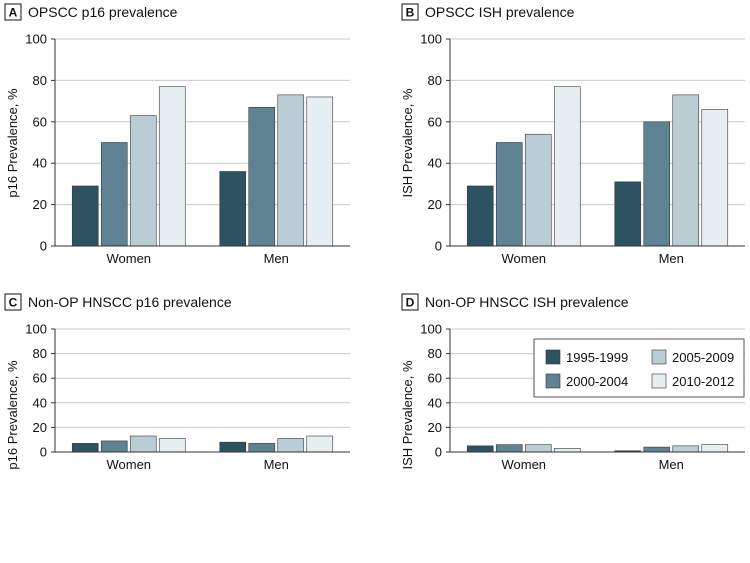 The image size is (750, 563). Describe the element at coordinates (435, 427) in the screenshot. I see `panel-d-y-tick-20: 20` at that location.